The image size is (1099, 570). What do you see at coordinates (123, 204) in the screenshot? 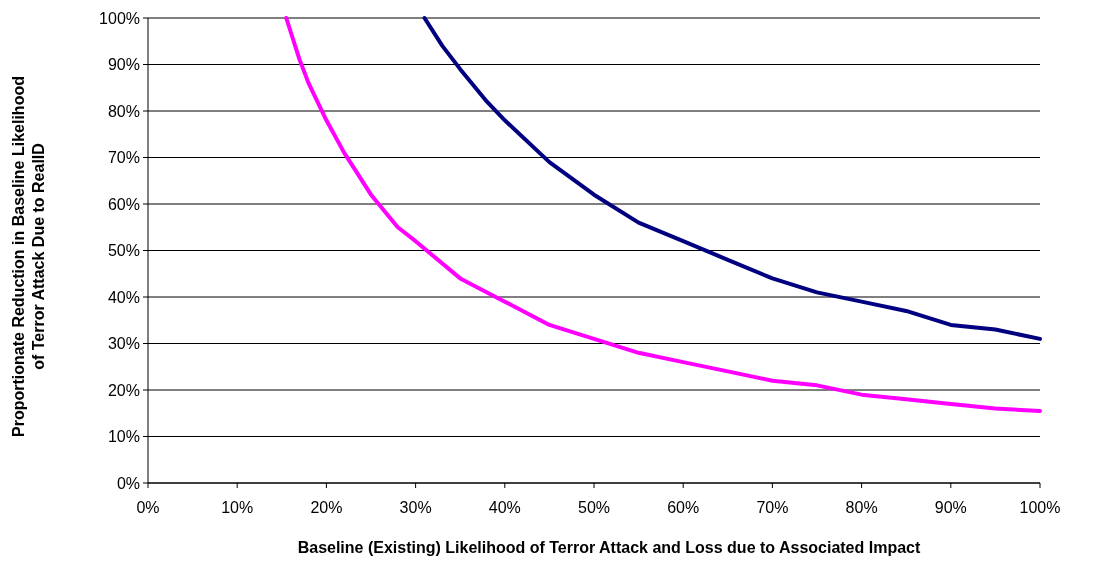
I see `y-tick-label: 60%` at bounding box center [123, 204].